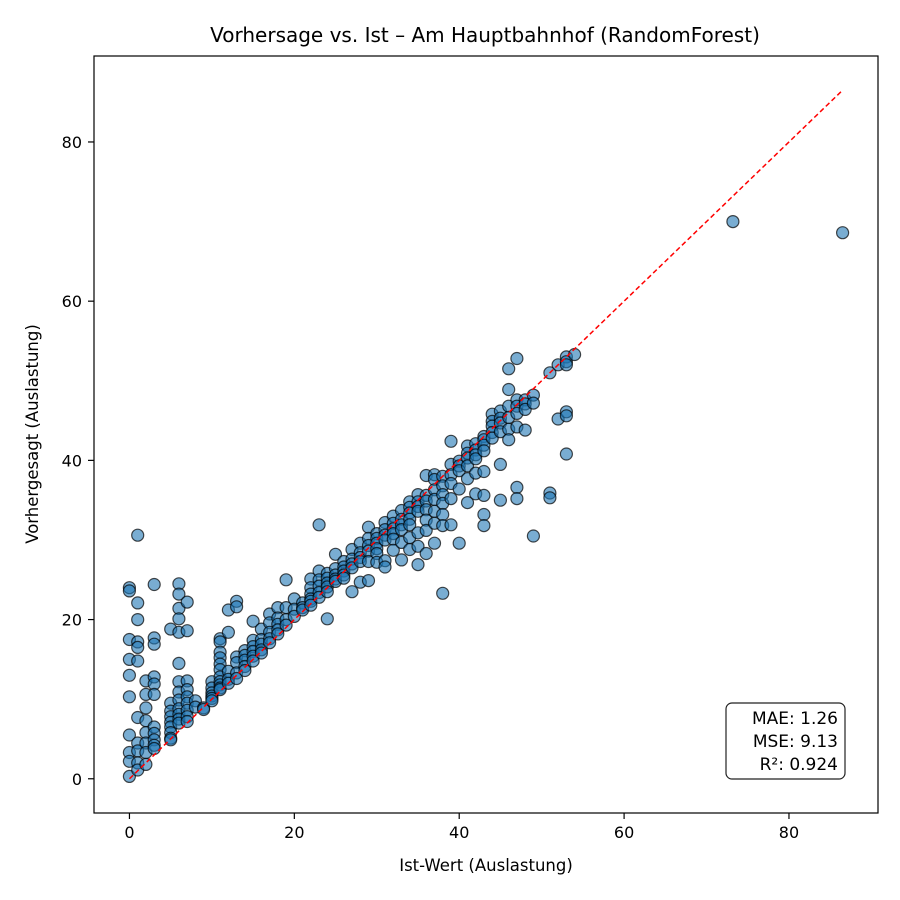 The height and width of the screenshot is (900, 900). What do you see at coordinates (32, 434) in the screenshot?
I see `y-axis-label: Vorhergesagt (Auslastung)` at bounding box center [32, 434].